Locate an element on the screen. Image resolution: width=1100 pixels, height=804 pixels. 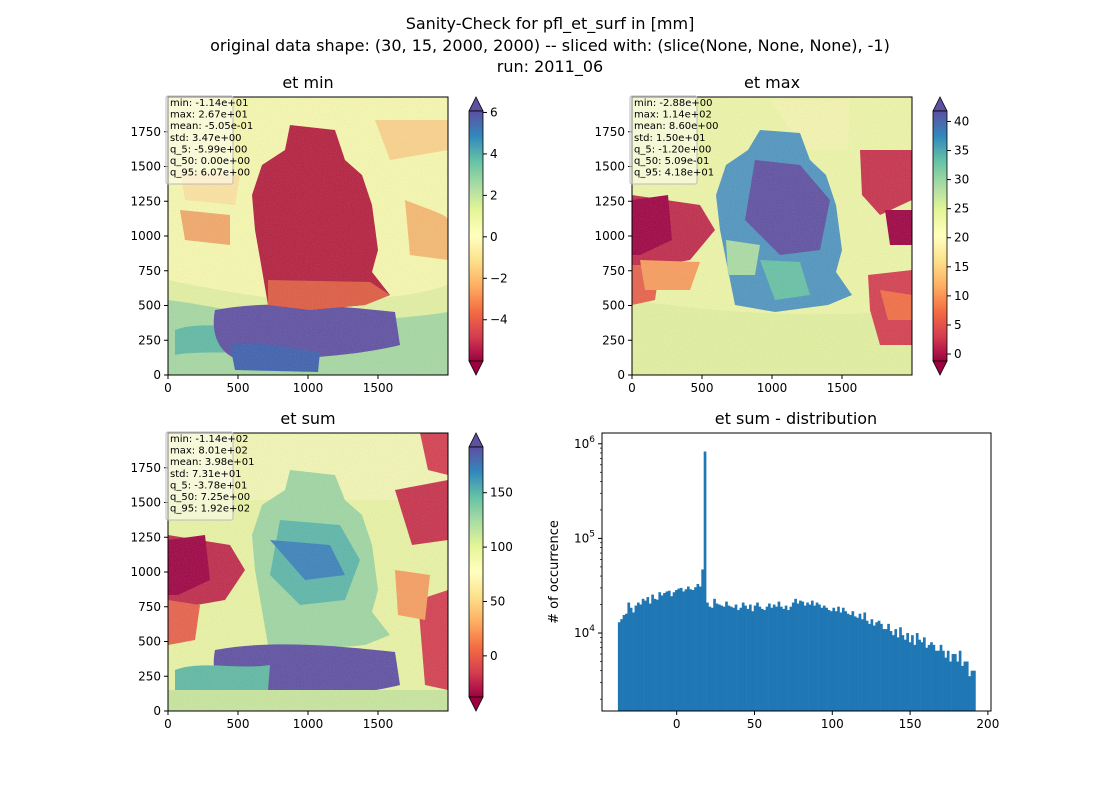
x-axis-distribution: 0 50 100 150 200 is located at coordinates (836, 721).